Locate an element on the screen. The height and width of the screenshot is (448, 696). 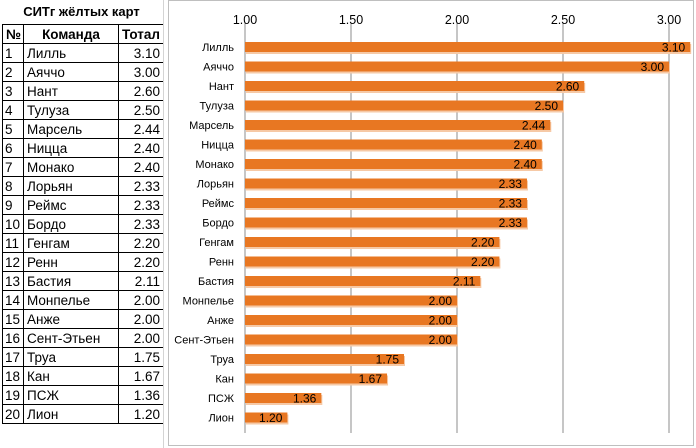
row-total: 2.20 is located at coordinates (141, 243).